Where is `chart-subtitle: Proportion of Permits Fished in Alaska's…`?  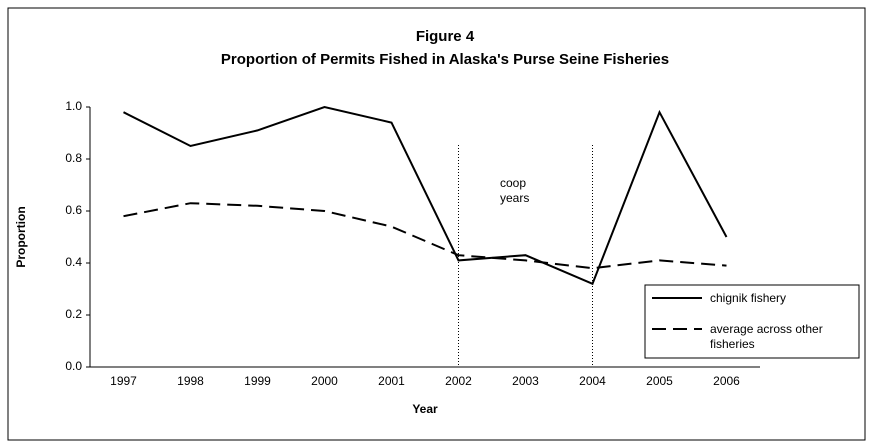
chart-subtitle: Proportion of Permits Fished in Alaska's… is located at coordinates (445, 59).